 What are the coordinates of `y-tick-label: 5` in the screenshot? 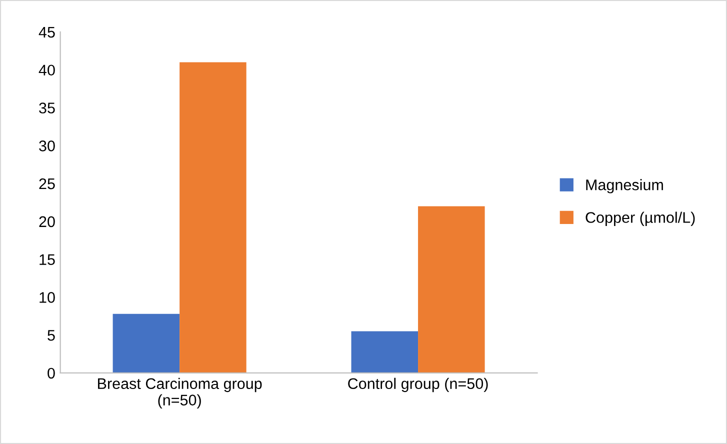 It's located at (51, 335).